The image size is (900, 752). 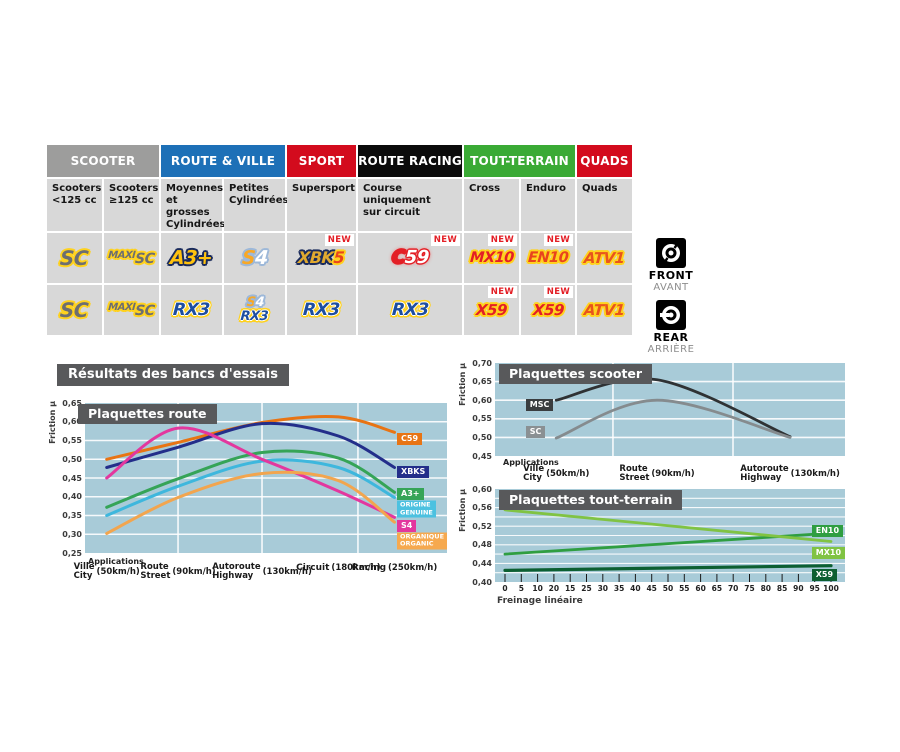 I want to click on legend-a3-: A3+, so click(x=410, y=494).